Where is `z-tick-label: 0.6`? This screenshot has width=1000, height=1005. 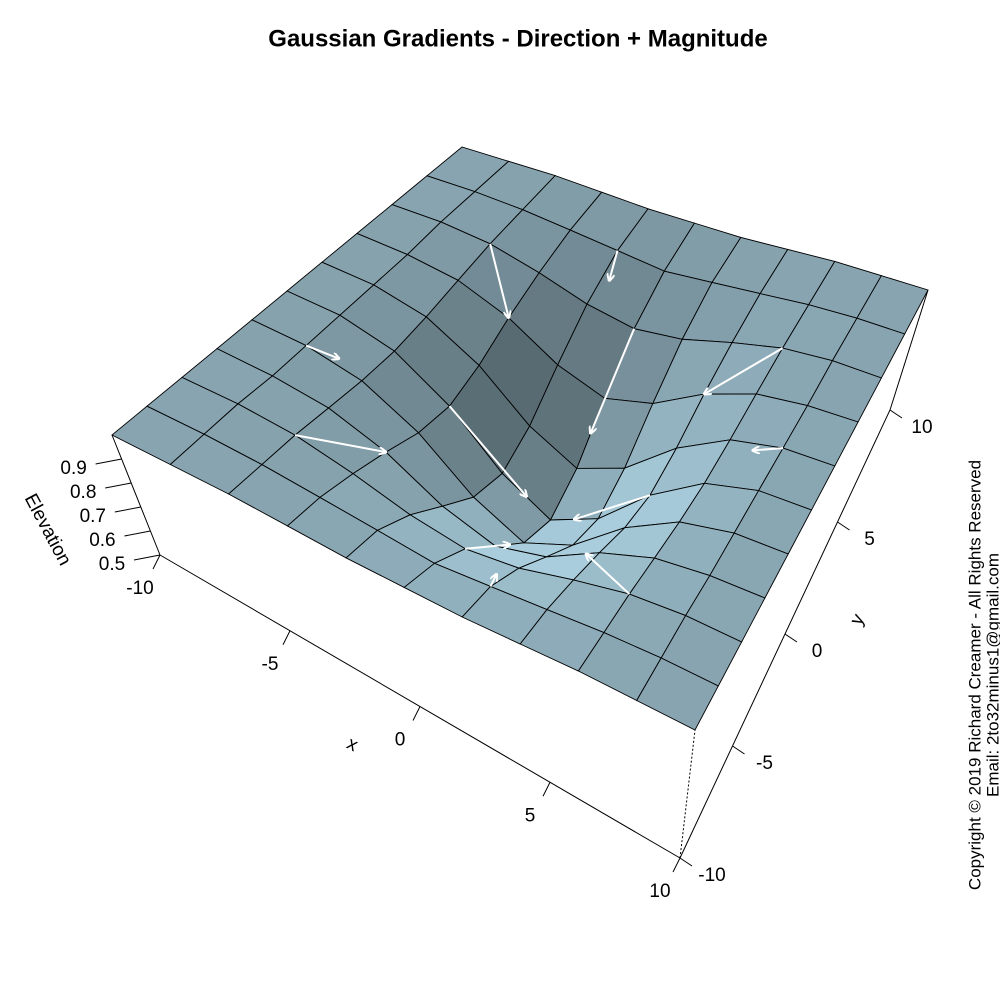
z-tick-label: 0.6 is located at coordinates (102, 540).